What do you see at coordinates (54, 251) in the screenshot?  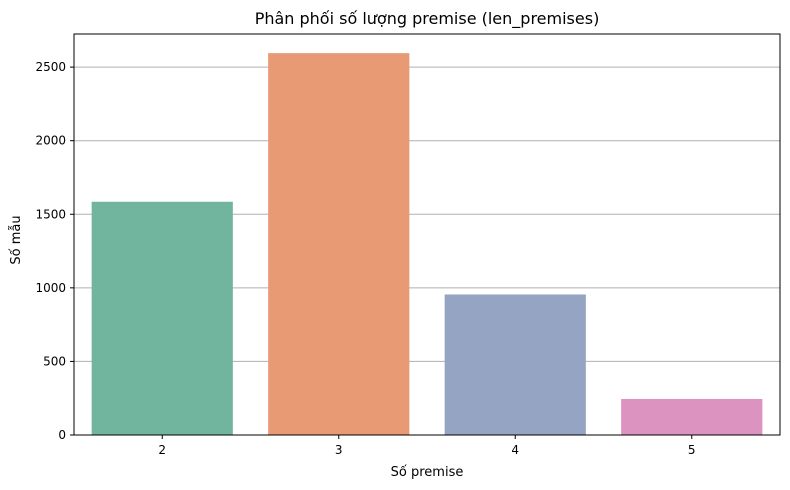 I see `y-axis-ticks: 0 500 1000 1500 2000 2500` at bounding box center [54, 251].